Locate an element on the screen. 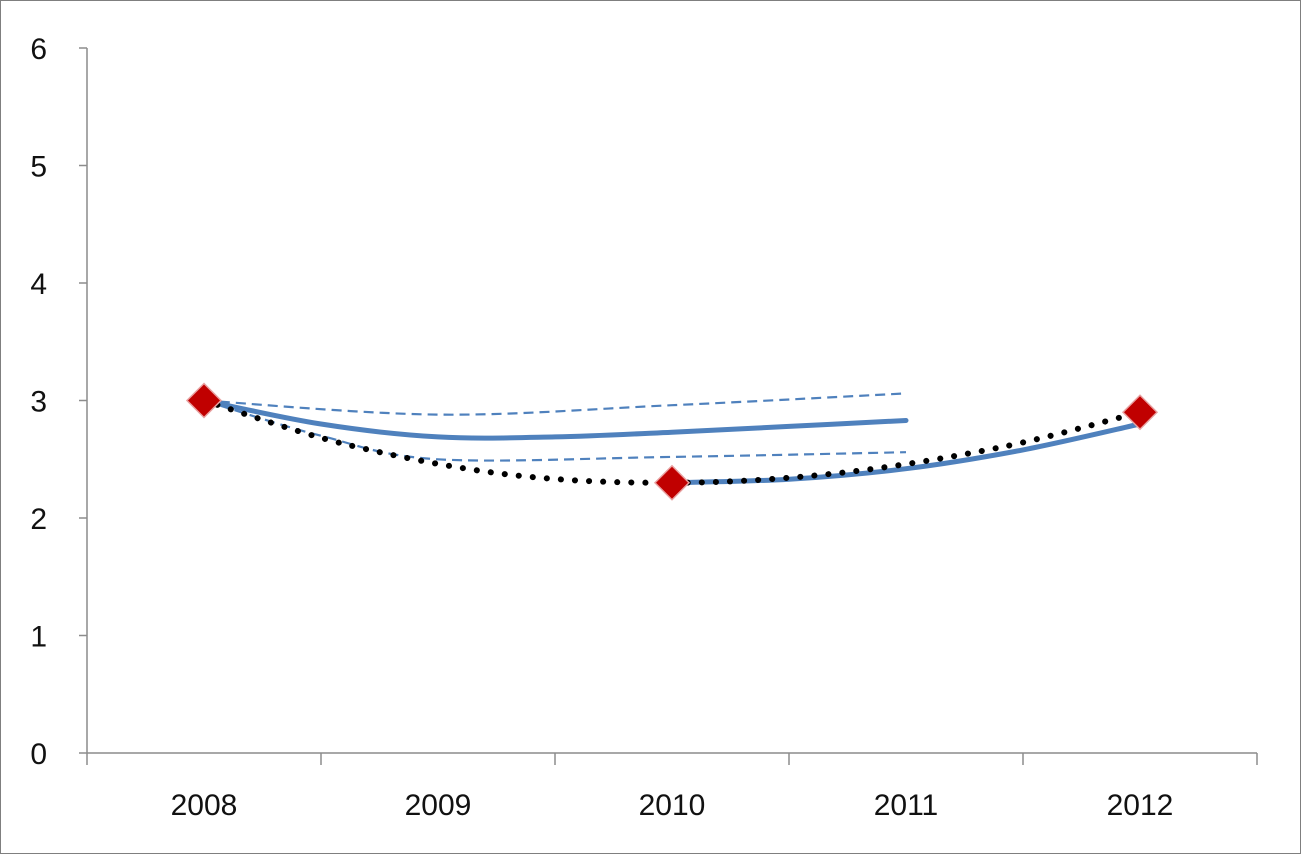  y-tick-label: 1 is located at coordinates (38, 637).